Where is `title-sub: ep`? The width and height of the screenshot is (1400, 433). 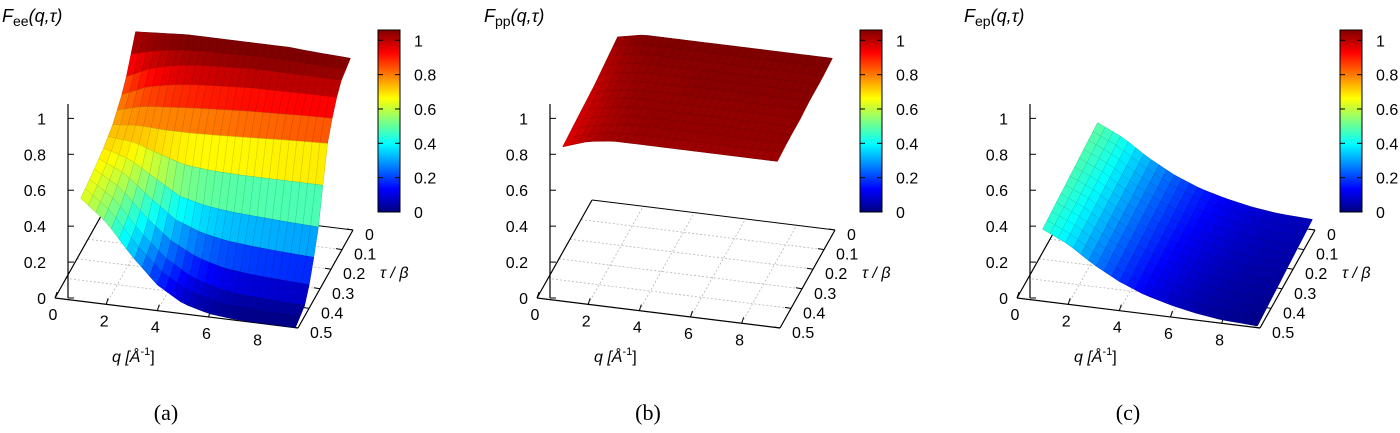
title-sub: ep is located at coordinates (983, 21).